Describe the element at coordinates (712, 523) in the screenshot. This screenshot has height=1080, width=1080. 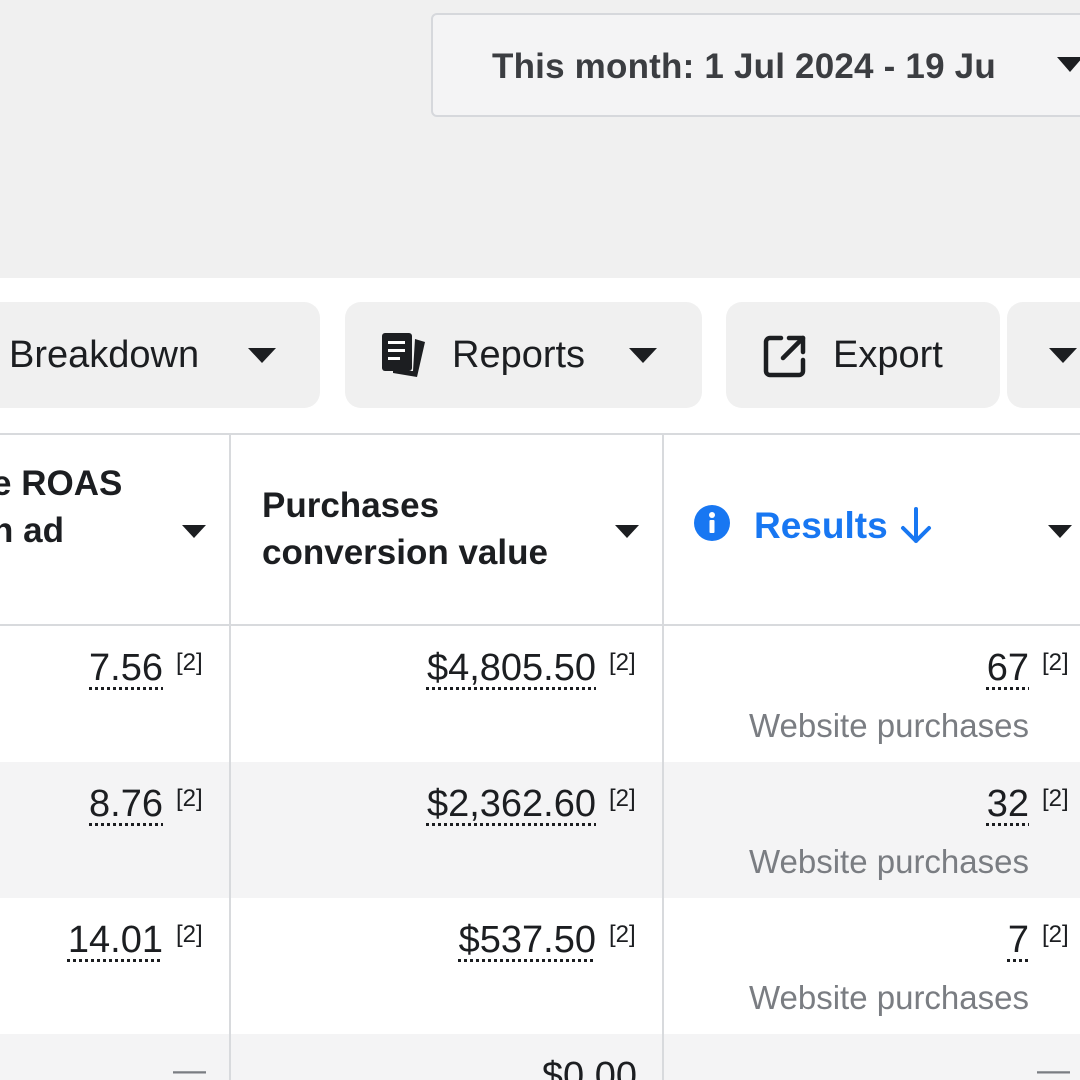
I see `info-icon` at that location.